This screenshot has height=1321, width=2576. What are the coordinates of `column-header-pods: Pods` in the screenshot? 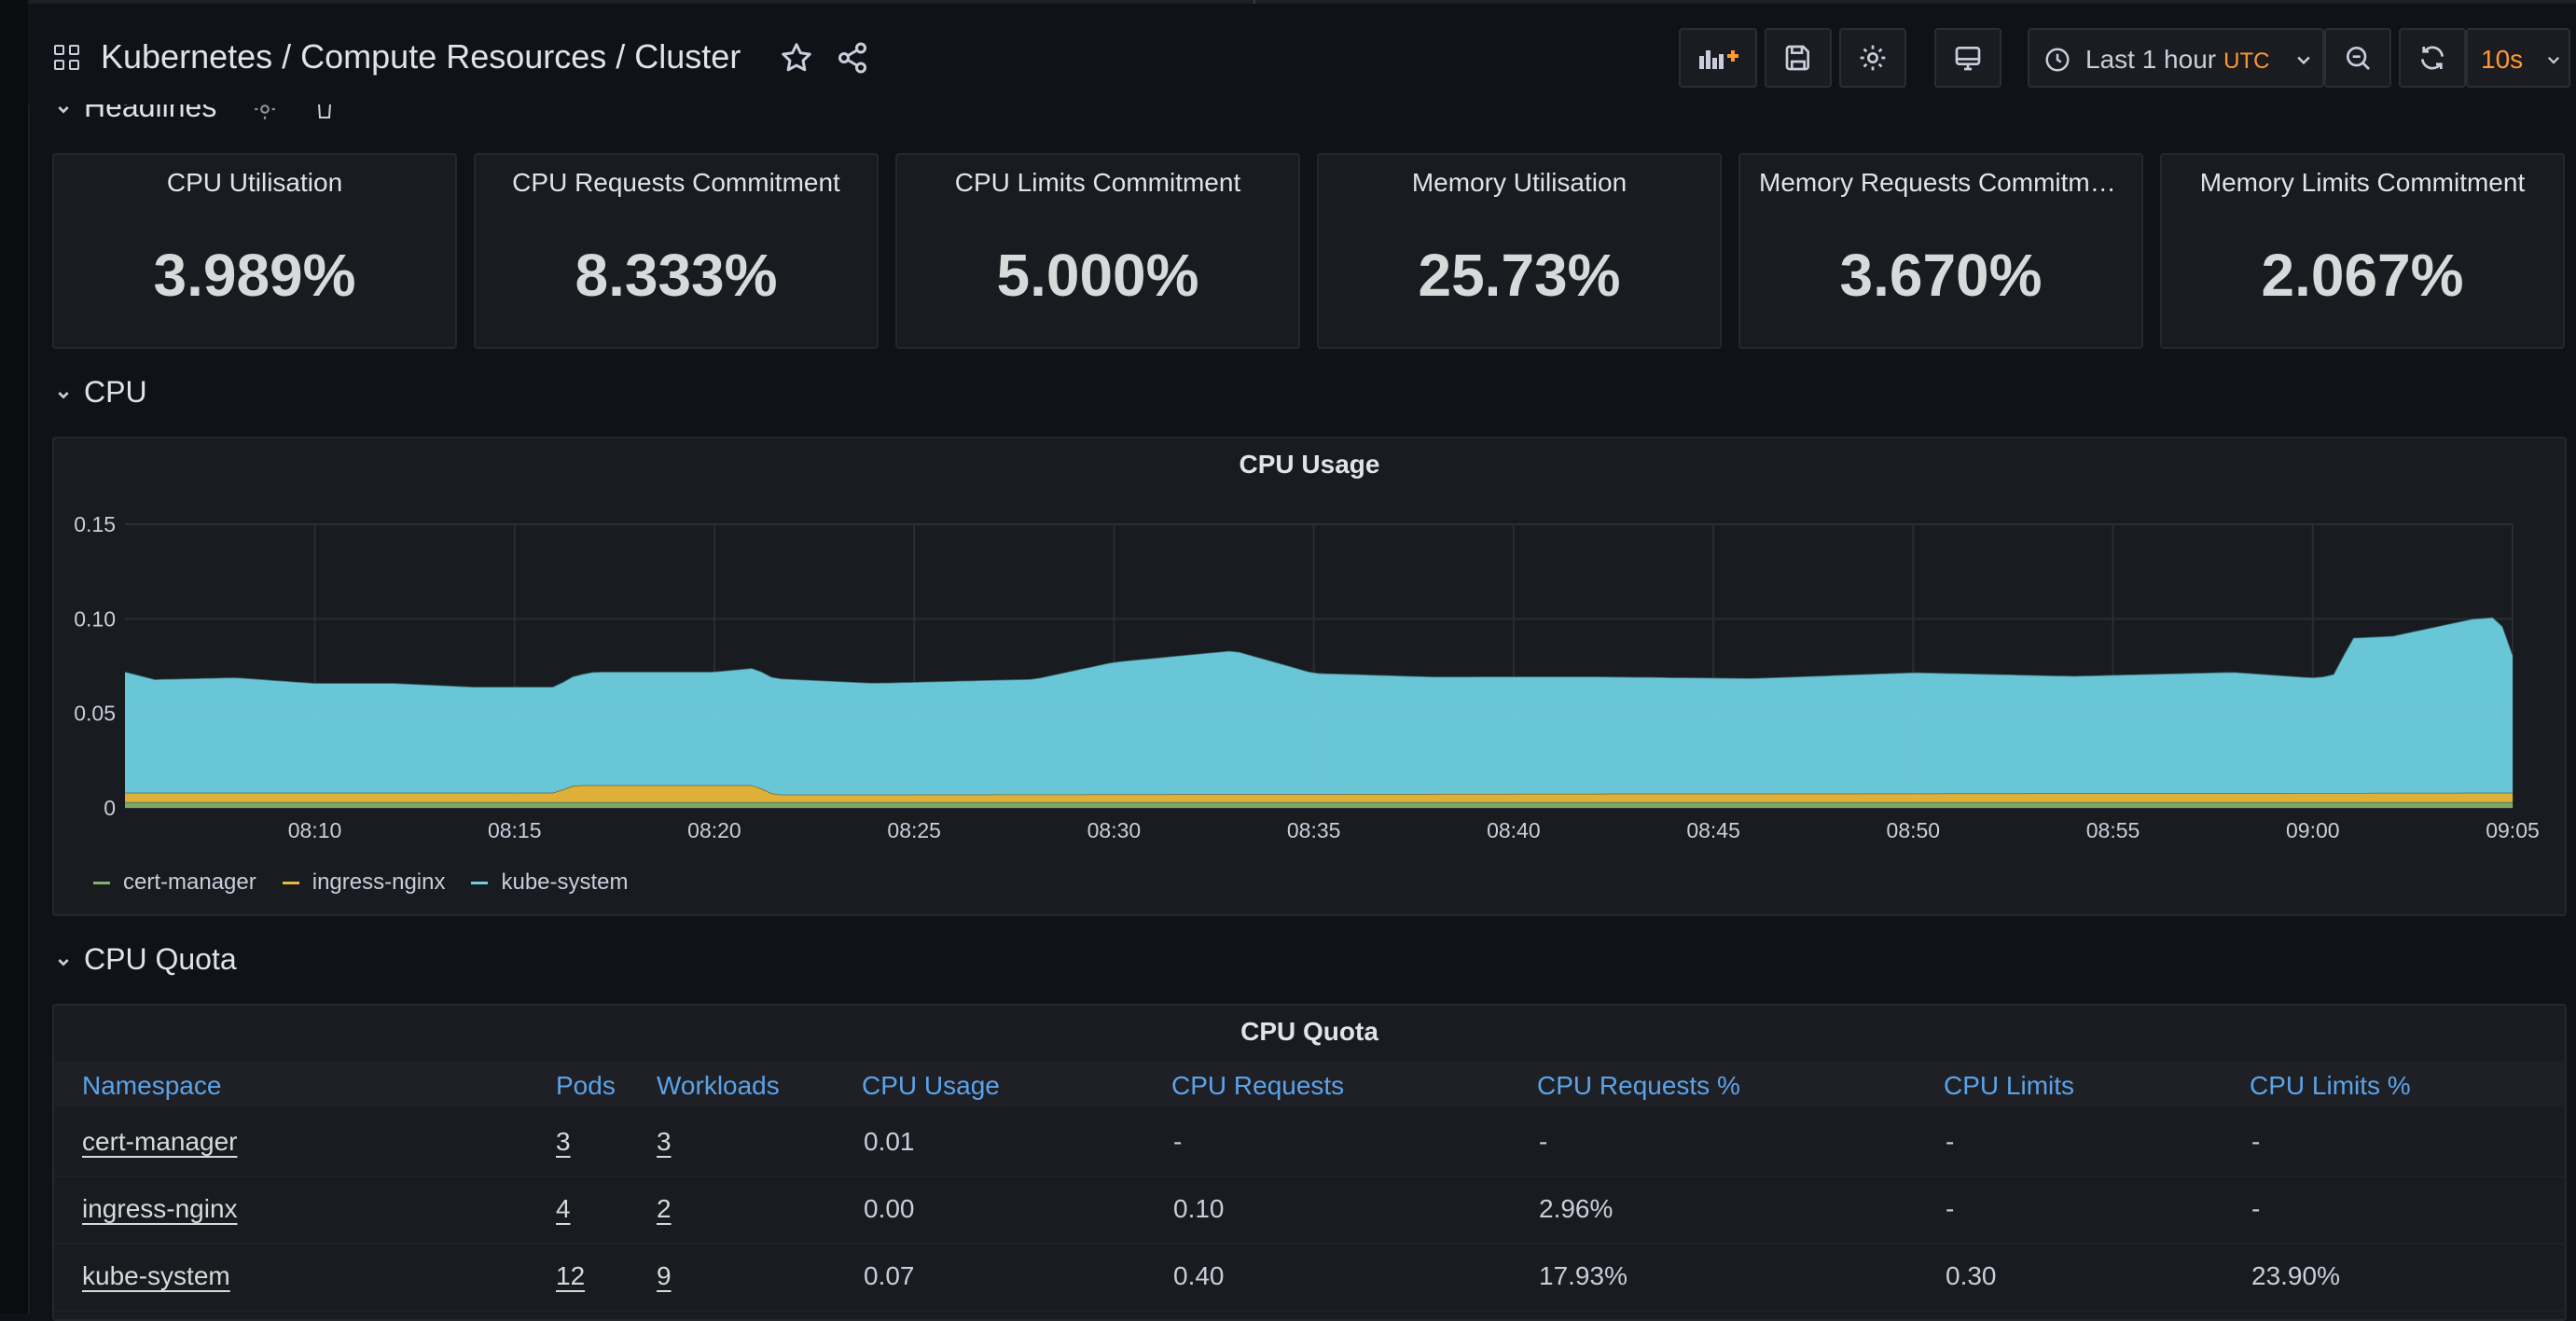 It's located at (586, 1086).